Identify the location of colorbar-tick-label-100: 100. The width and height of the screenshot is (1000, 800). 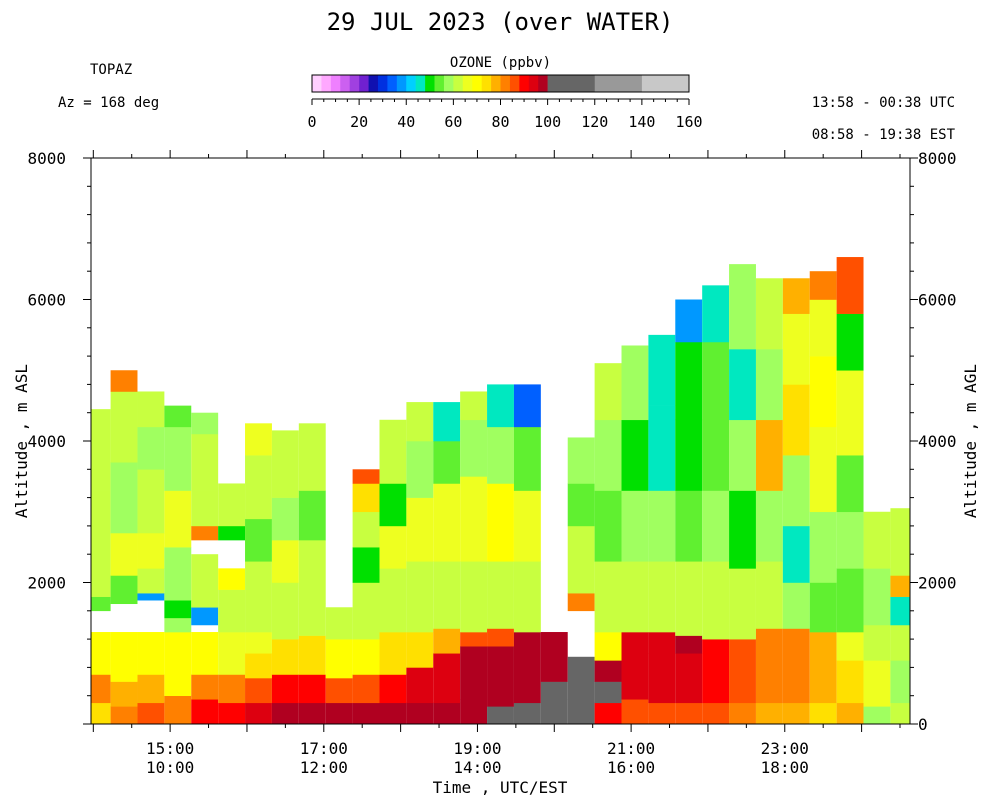
(547, 122).